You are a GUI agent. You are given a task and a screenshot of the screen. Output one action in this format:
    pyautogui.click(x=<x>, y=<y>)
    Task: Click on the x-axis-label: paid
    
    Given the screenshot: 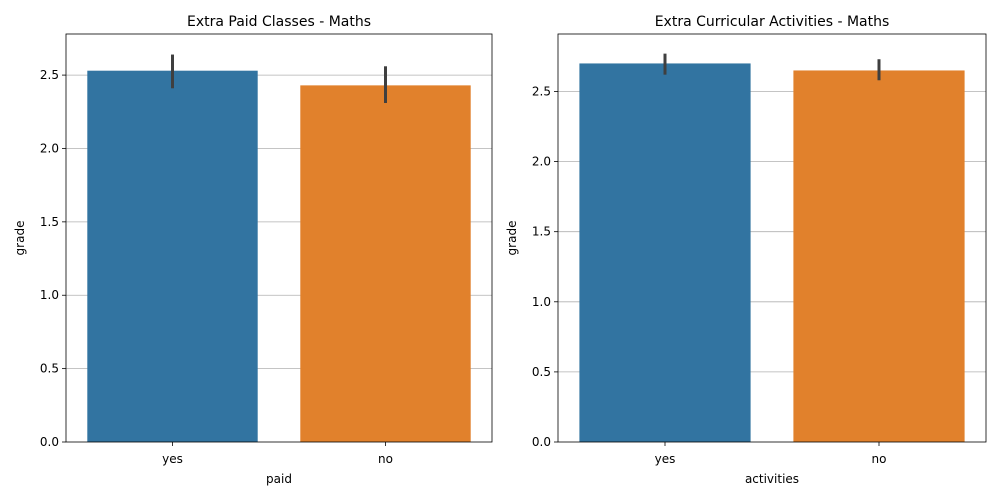 What is the action you would take?
    pyautogui.click(x=279, y=479)
    